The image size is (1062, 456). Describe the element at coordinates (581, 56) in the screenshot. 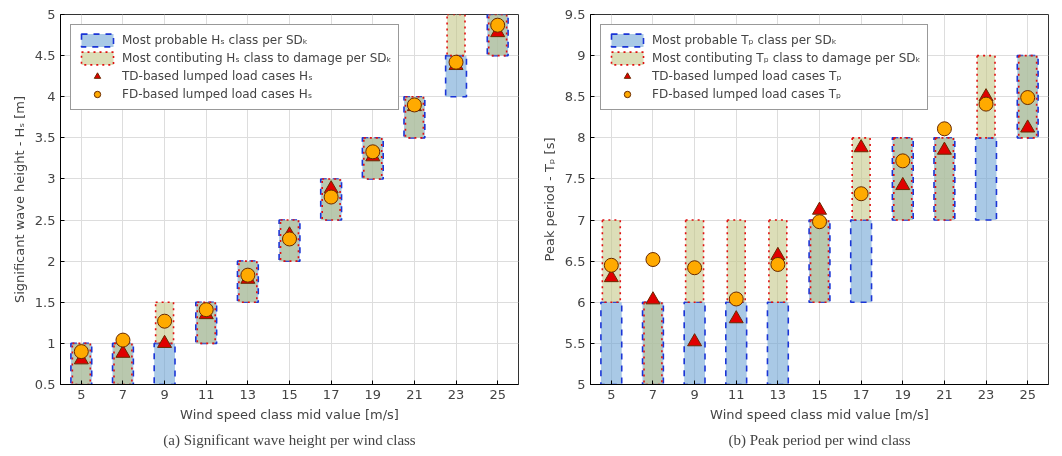

I see `y-tick-label: 9` at that location.